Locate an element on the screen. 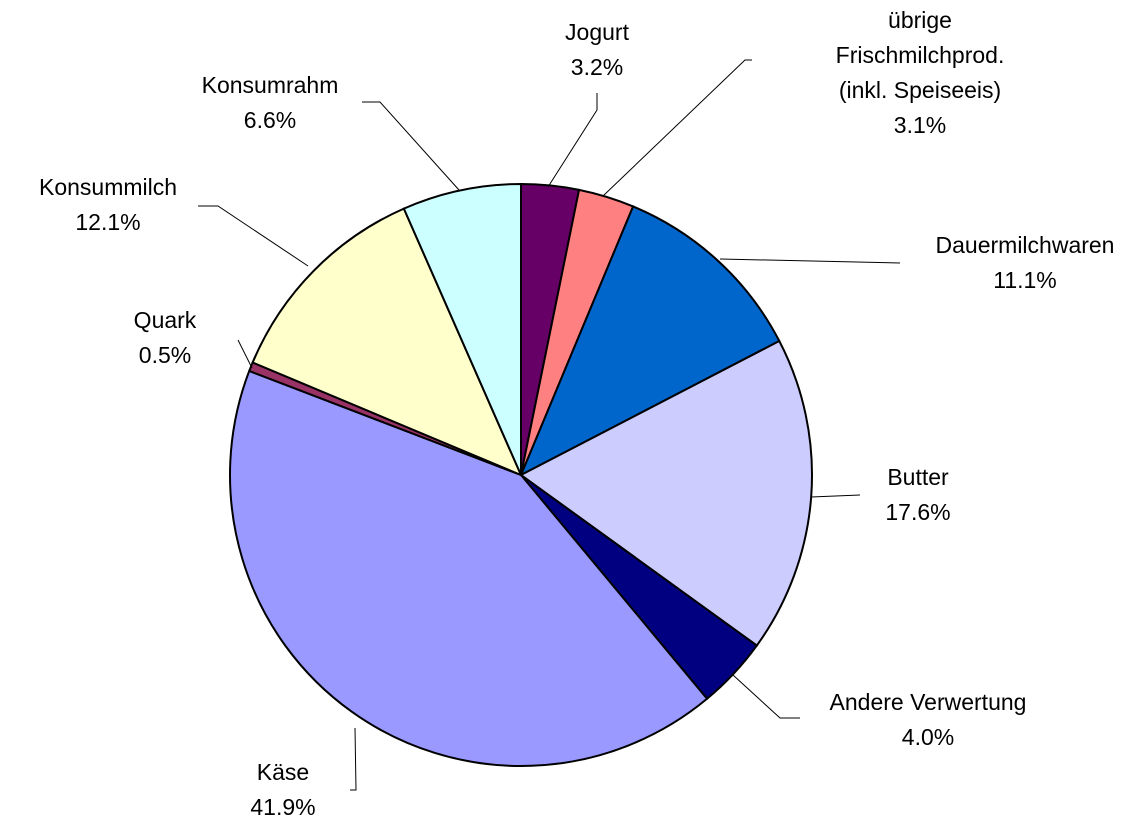  category-label: Dauermilchwaren is located at coordinates (1025, 245).